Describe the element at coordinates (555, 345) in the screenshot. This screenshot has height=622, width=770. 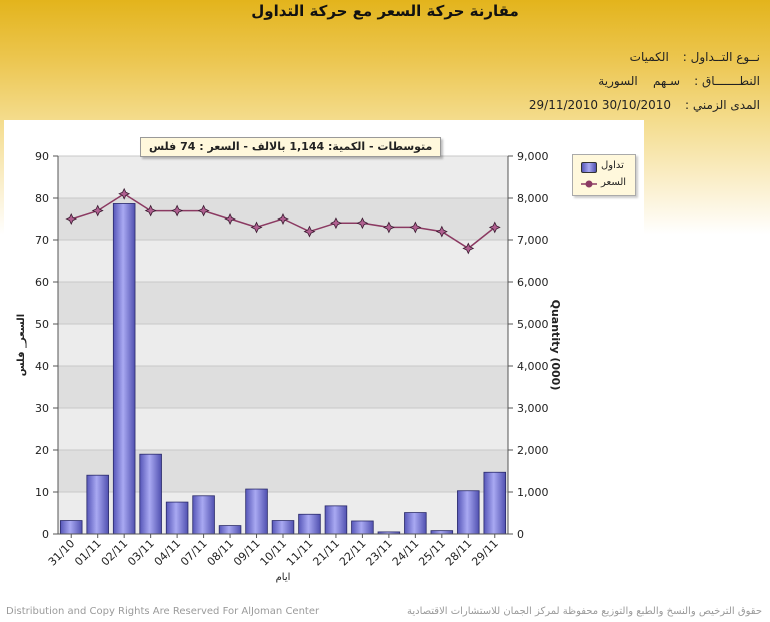
I see `right-axis-label: Quantity (000)` at that location.